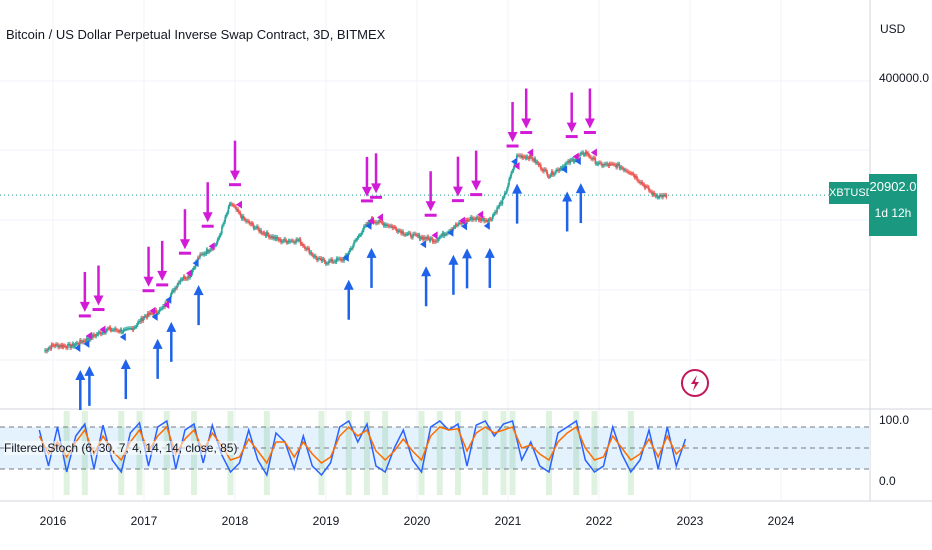 The height and width of the screenshot is (550, 932). Describe the element at coordinates (894, 420) in the screenshot. I see `stoch-tick-label-top: 100.0` at that location.